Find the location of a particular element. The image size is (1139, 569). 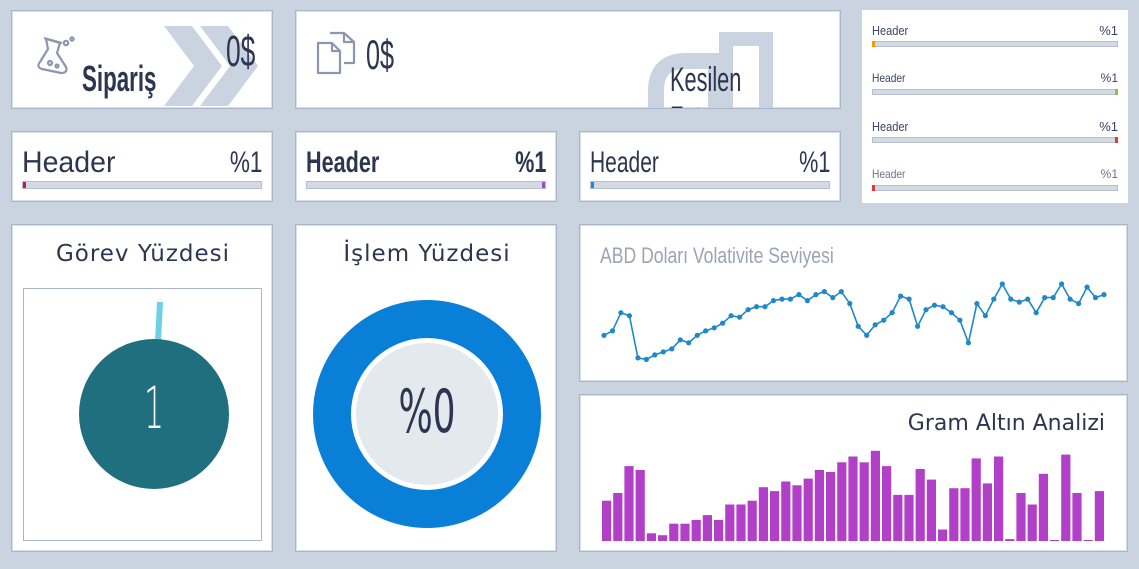

donut-inner is located at coordinates (427, 414).